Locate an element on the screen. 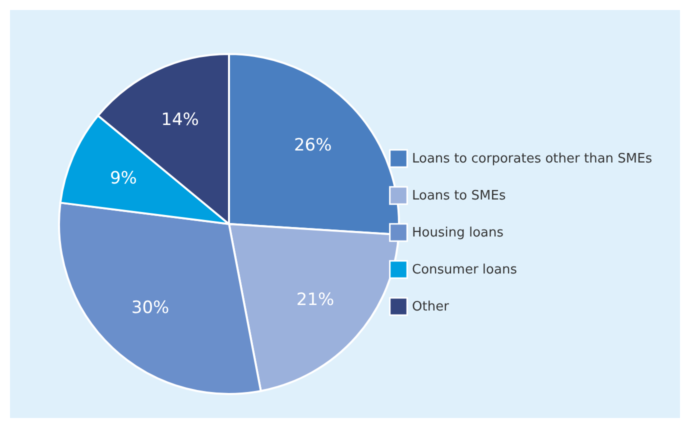 The height and width of the screenshot is (428, 690). data-label: 26% is located at coordinates (313, 145).